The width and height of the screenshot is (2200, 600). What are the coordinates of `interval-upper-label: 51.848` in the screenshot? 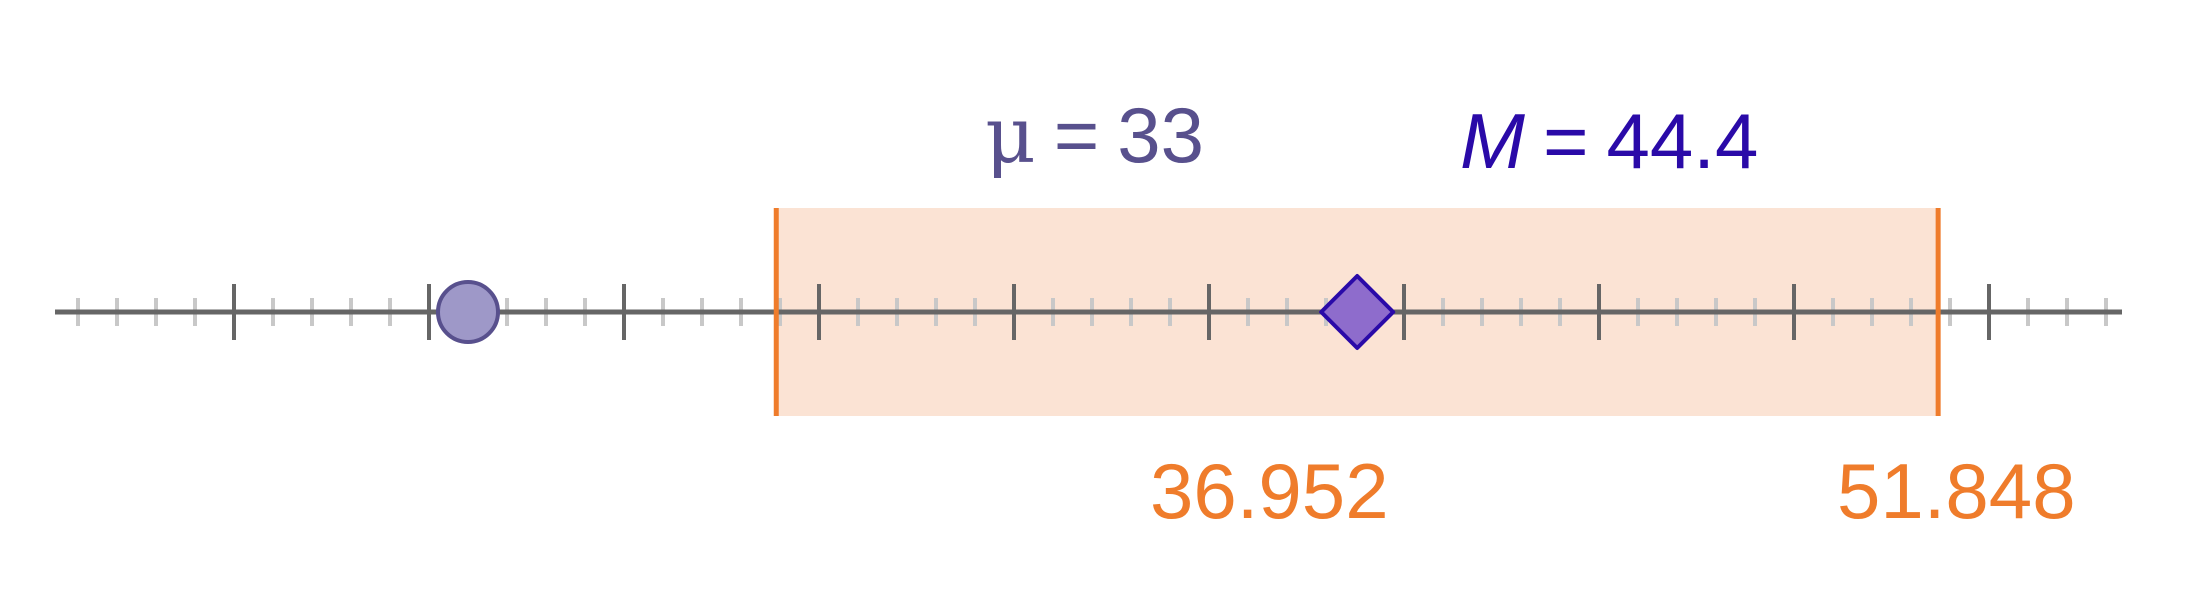 It's located at (1956, 491).